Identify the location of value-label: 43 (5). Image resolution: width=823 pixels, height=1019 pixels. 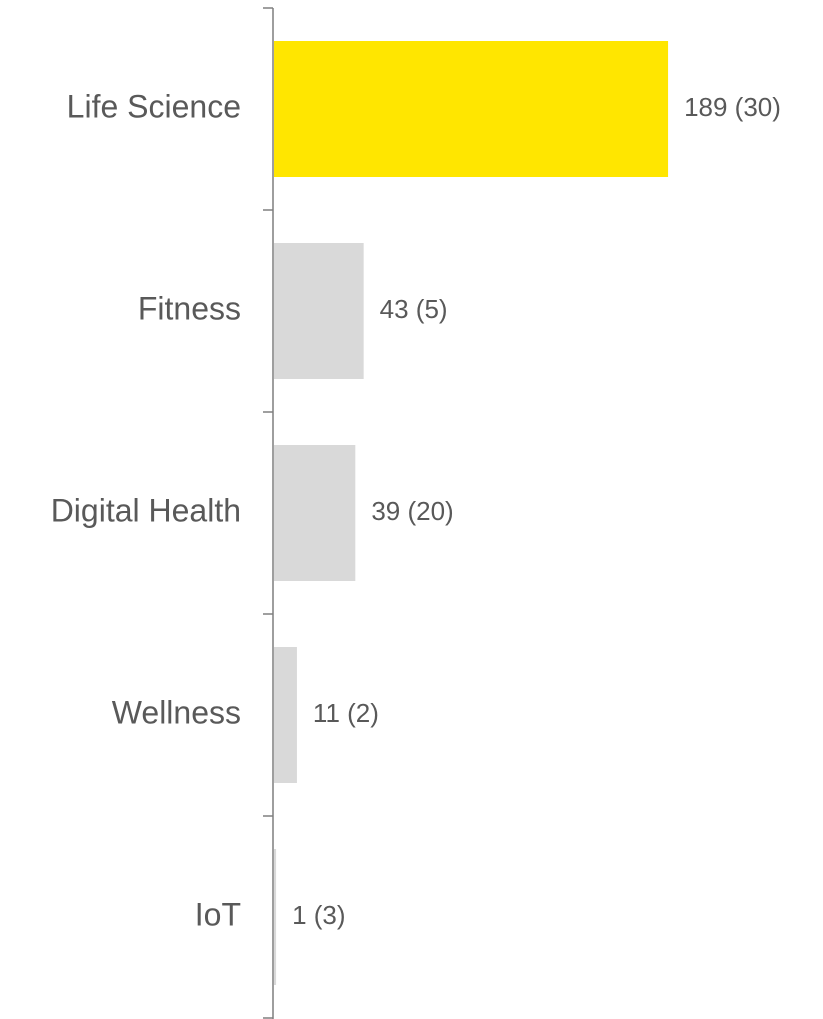
(414, 309).